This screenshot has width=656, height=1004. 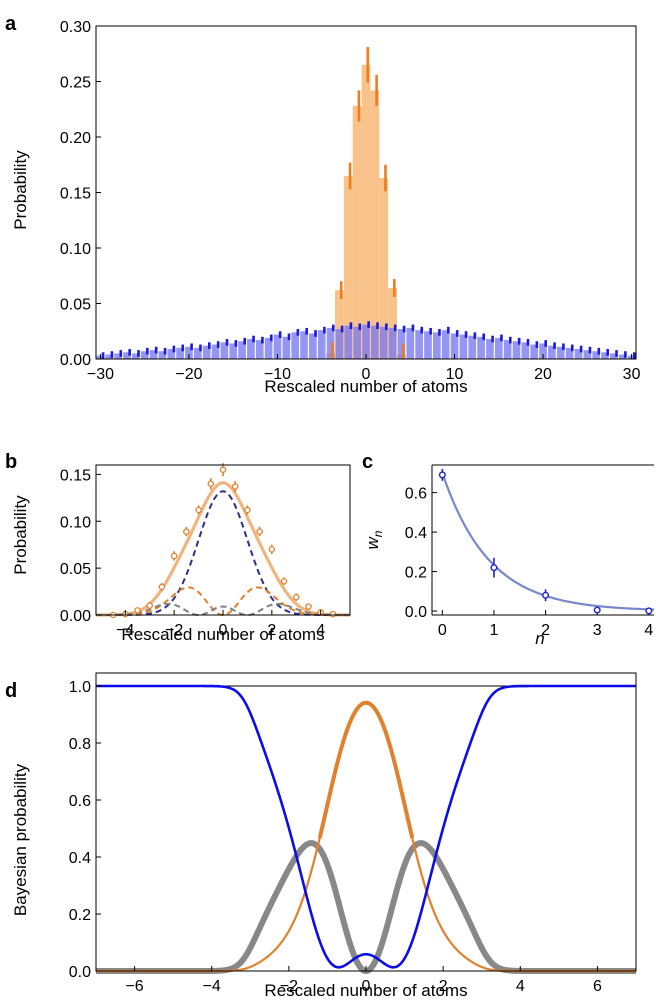 I want to click on panel-d-y-tick-label: 0.2, so click(x=80, y=915).